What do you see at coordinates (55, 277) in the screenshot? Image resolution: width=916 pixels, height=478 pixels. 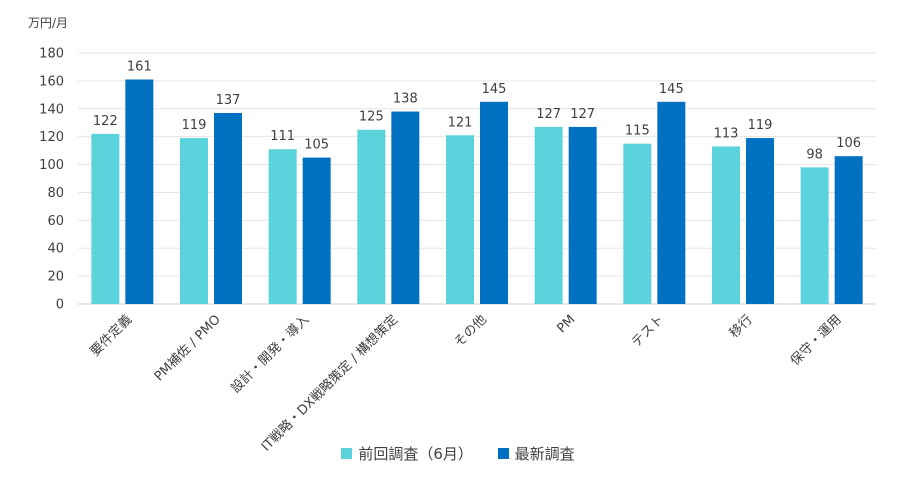 I see `y-tick-label: 20` at bounding box center [55, 277].